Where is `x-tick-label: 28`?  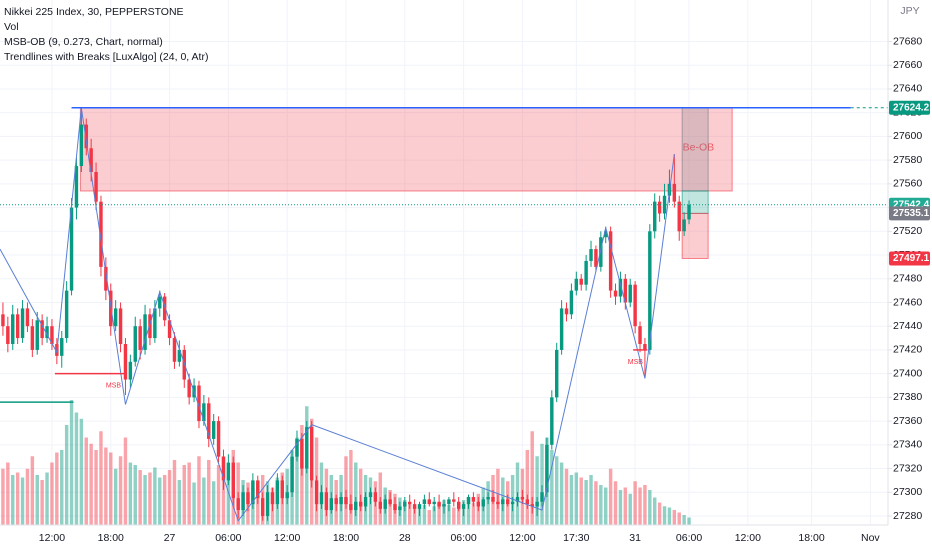 x-tick-label: 28 is located at coordinates (405, 538).